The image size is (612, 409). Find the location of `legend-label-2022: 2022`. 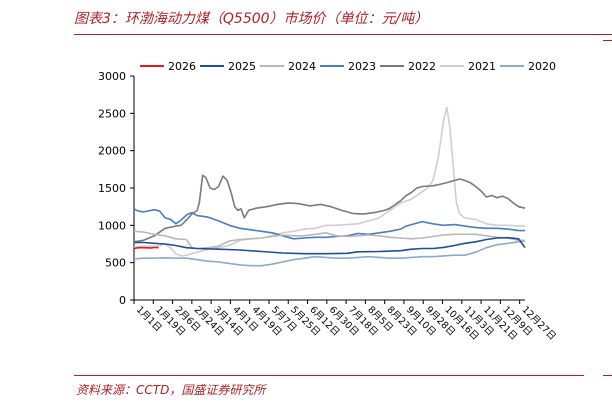

legend-label-2022: 2022 is located at coordinates (422, 66).